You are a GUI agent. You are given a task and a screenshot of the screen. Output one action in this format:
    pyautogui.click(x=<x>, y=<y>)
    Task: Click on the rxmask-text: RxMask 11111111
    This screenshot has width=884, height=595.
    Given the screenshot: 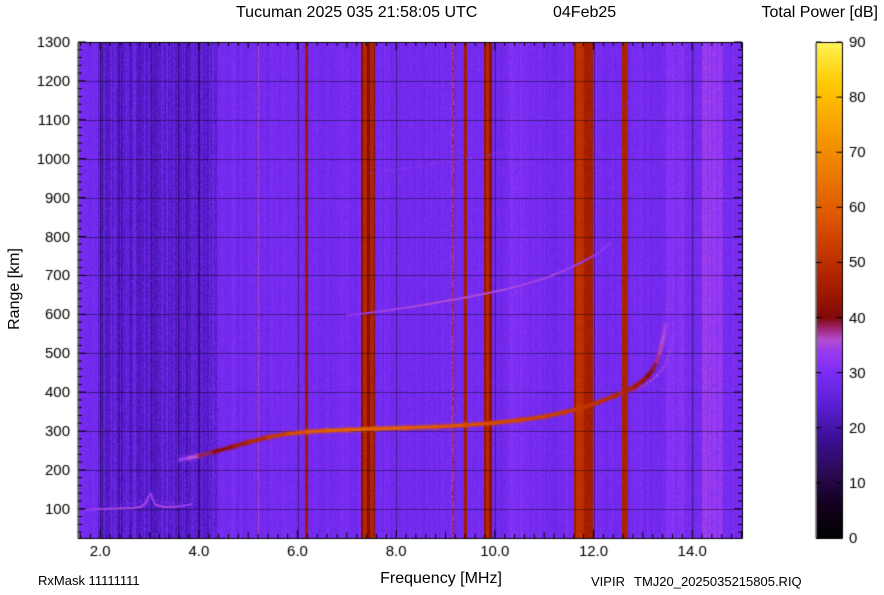 What is the action you would take?
    pyautogui.click(x=89, y=580)
    